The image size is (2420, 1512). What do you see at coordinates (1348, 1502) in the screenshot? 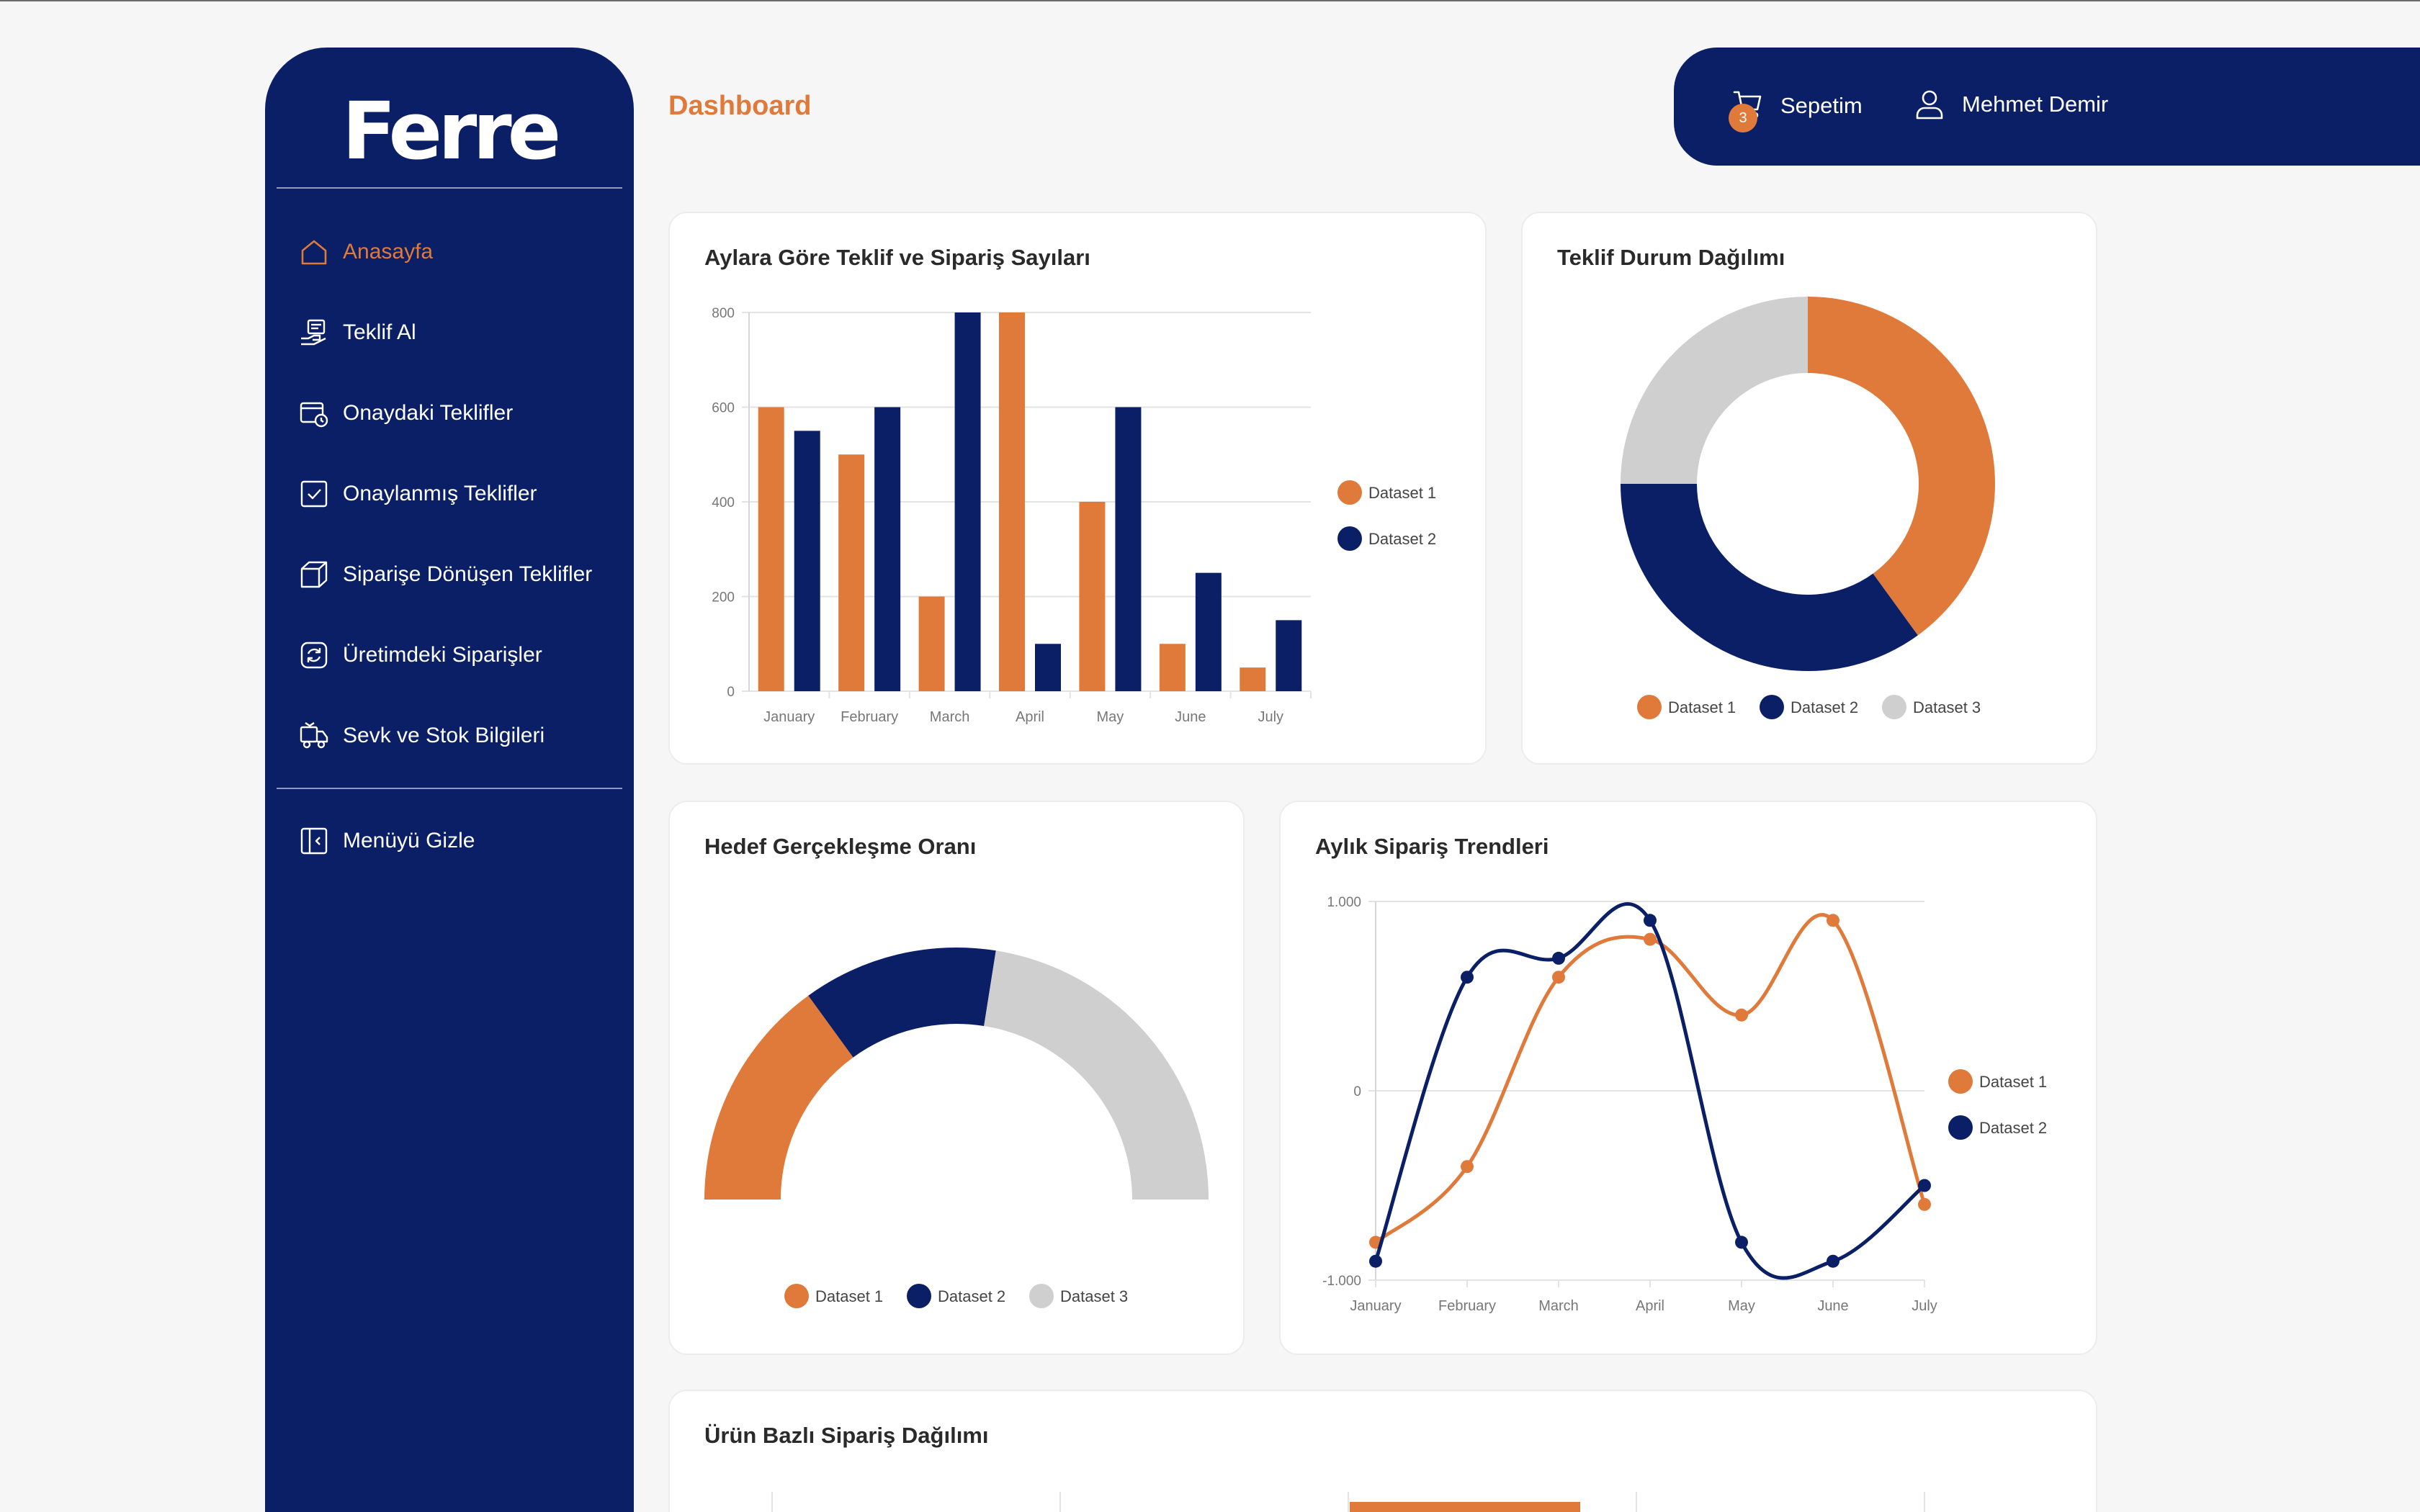
I see `product-bar-chart` at bounding box center [1348, 1502].